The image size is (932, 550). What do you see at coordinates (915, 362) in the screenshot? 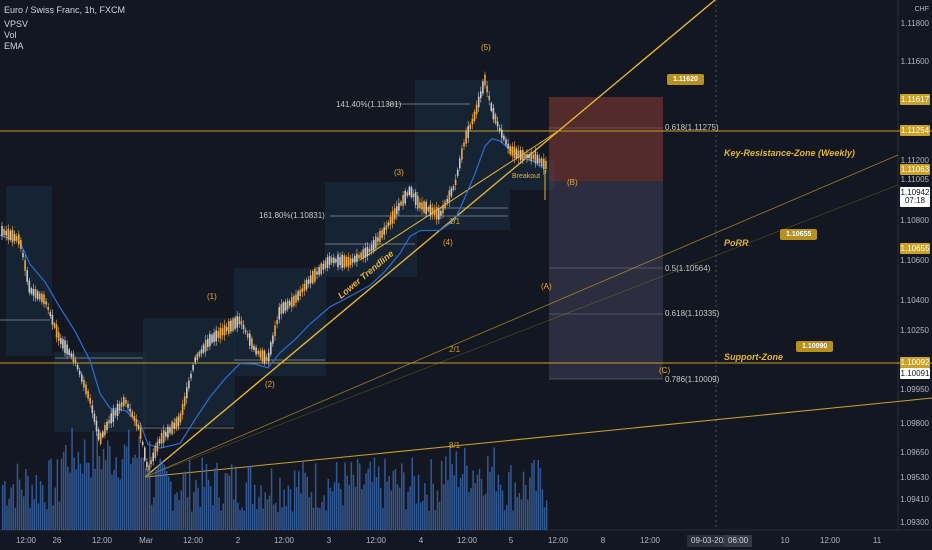
I see `price-tag: 1.10092` at bounding box center [915, 362].